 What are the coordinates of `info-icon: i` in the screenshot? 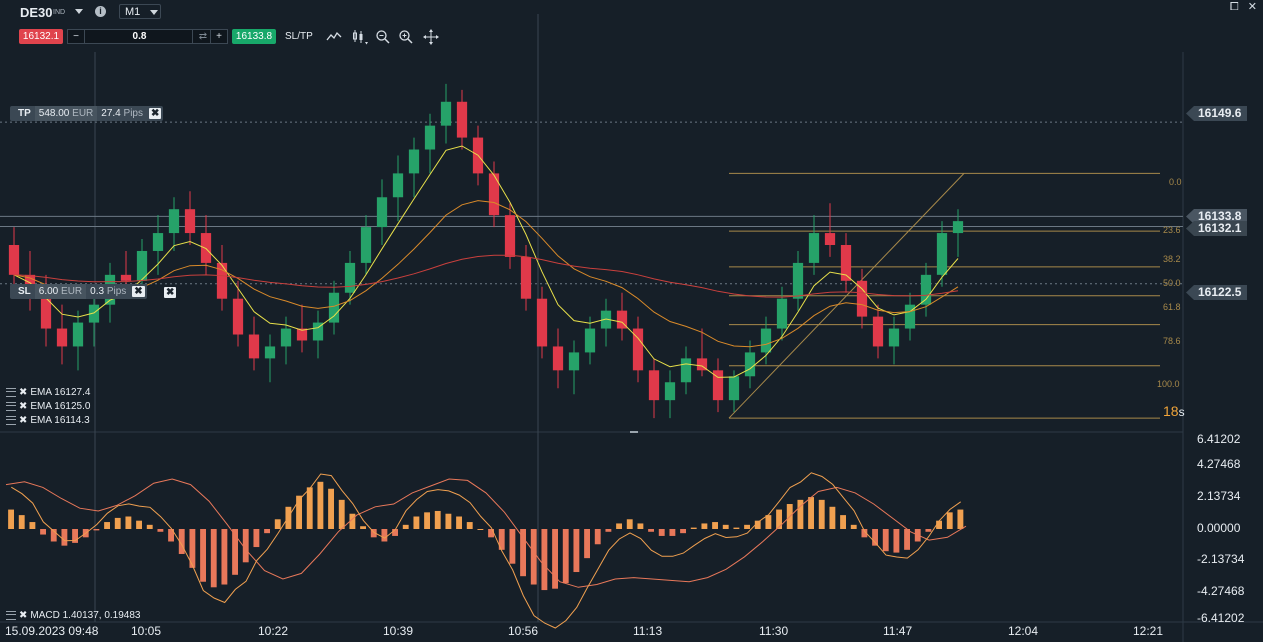 It's located at (100, 11).